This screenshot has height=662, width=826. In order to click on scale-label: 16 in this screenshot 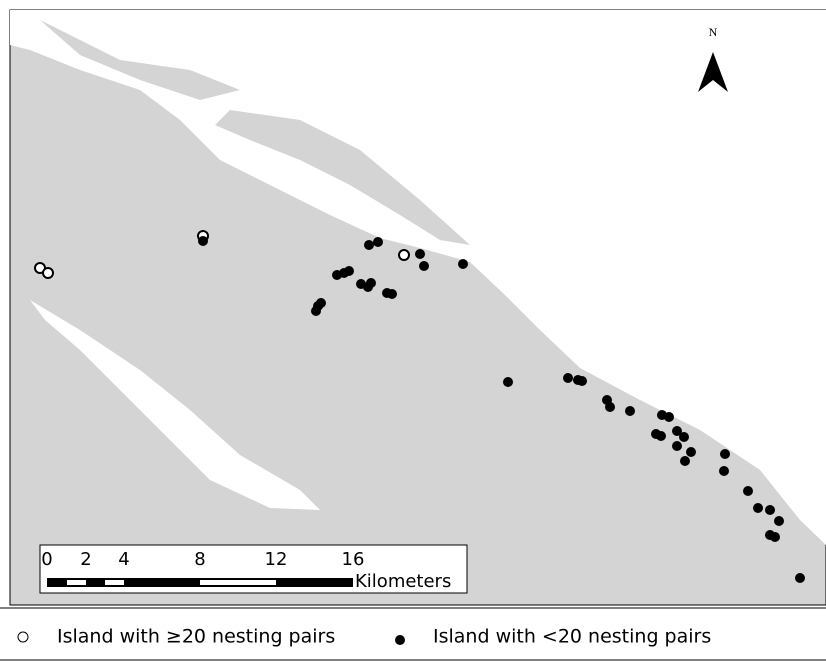, I will do `click(353, 559)`.